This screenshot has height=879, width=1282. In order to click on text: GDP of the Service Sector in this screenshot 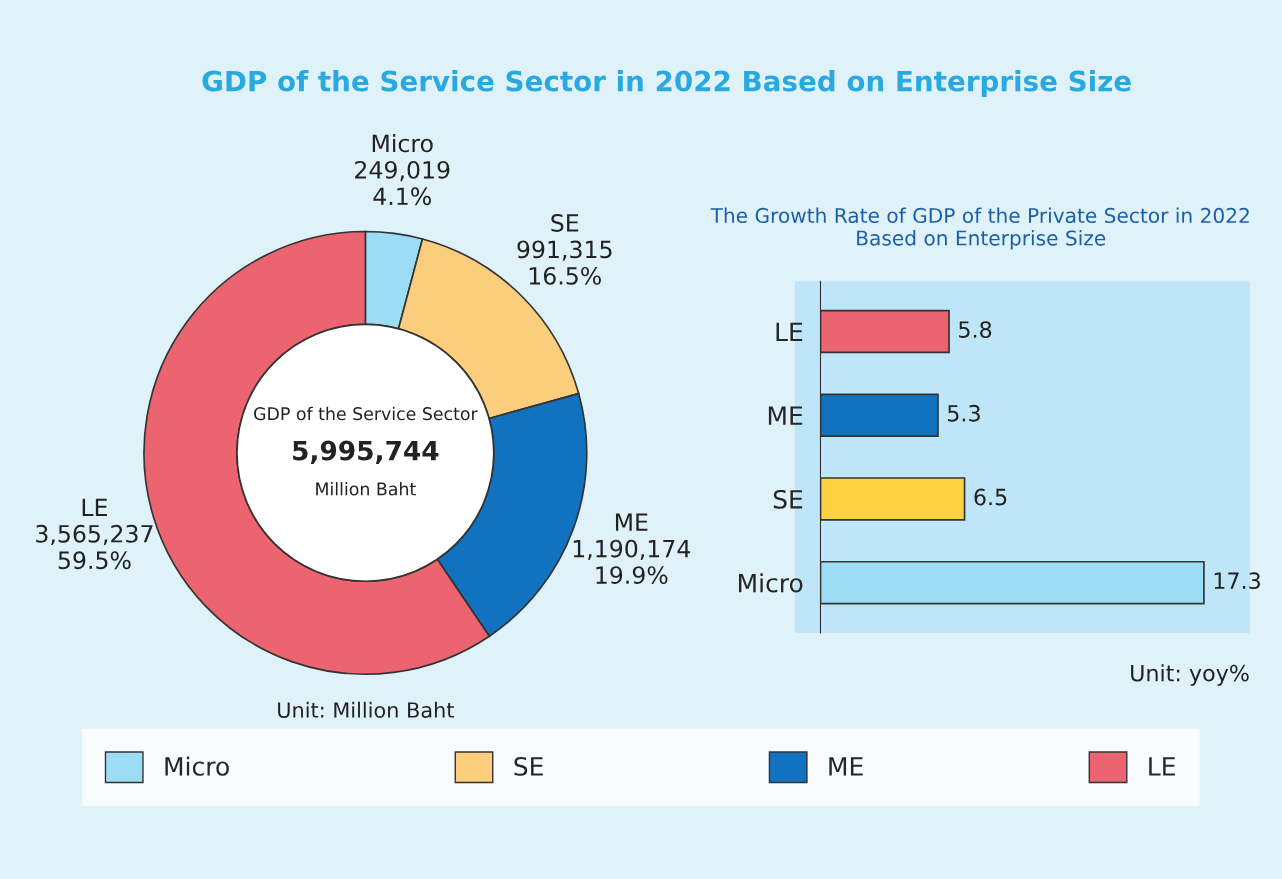, I will do `click(366, 413)`.